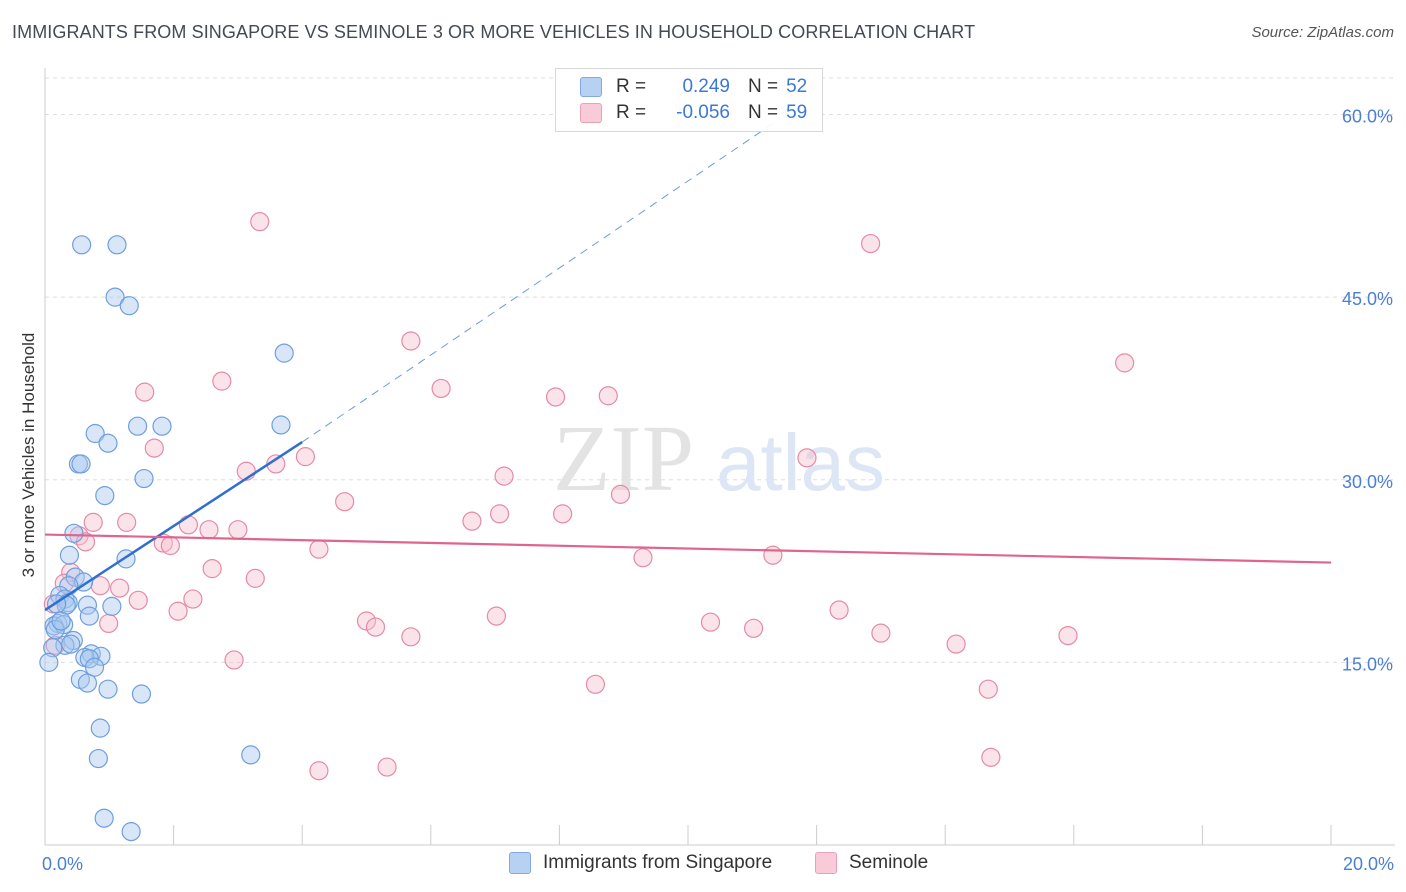 This screenshot has height=892, width=1406. I want to click on legend-row-singapore: R = 0.249 N = 52, so click(693, 87).